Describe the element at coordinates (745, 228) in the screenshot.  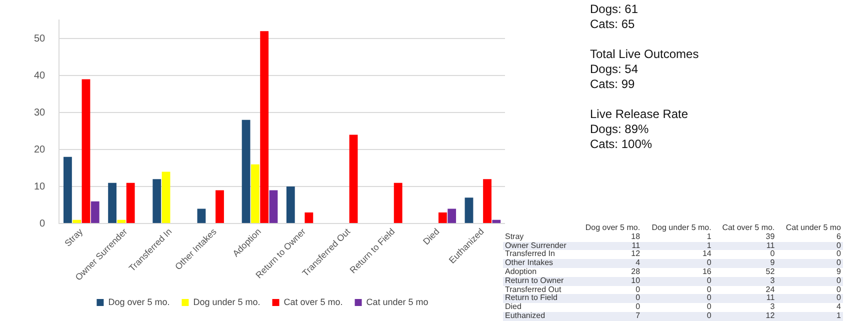
I see `x-tick-label: Cat over 5 mo.` at that location.